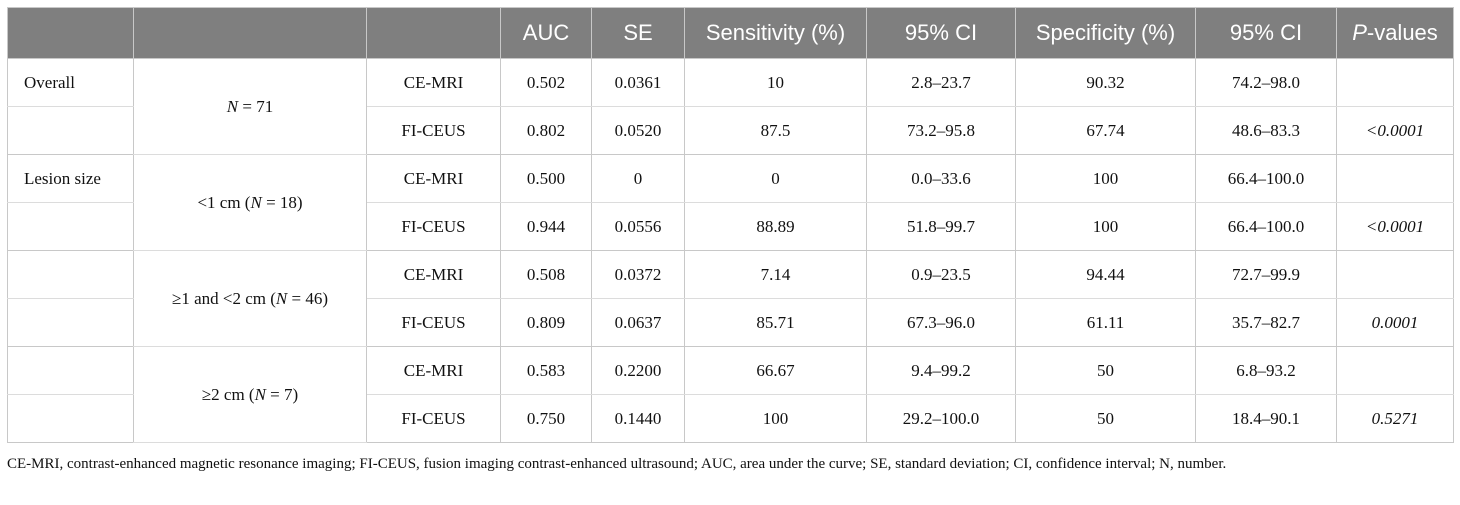 The image size is (1460, 505). I want to click on se-cell: 0, so click(638, 178).